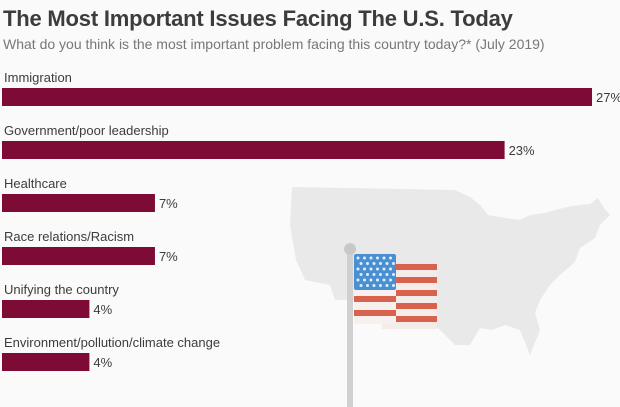 This screenshot has width=620, height=407. What do you see at coordinates (112, 342) in the screenshot?
I see `category-label: Environment/pollution/climate change` at bounding box center [112, 342].